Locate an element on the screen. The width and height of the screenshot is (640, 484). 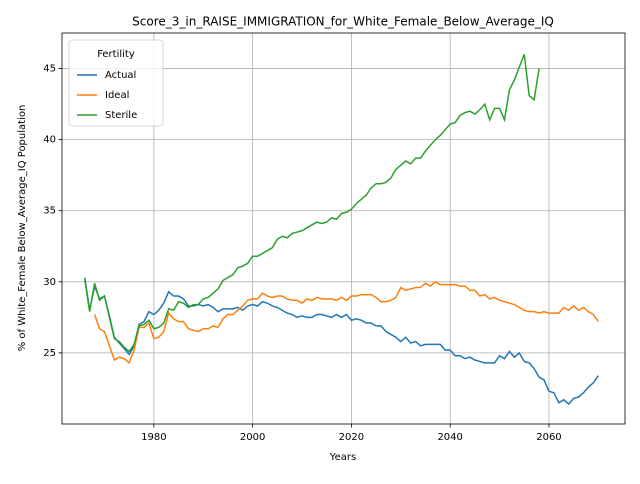
y-tick-label: 30 is located at coordinates (49, 282).